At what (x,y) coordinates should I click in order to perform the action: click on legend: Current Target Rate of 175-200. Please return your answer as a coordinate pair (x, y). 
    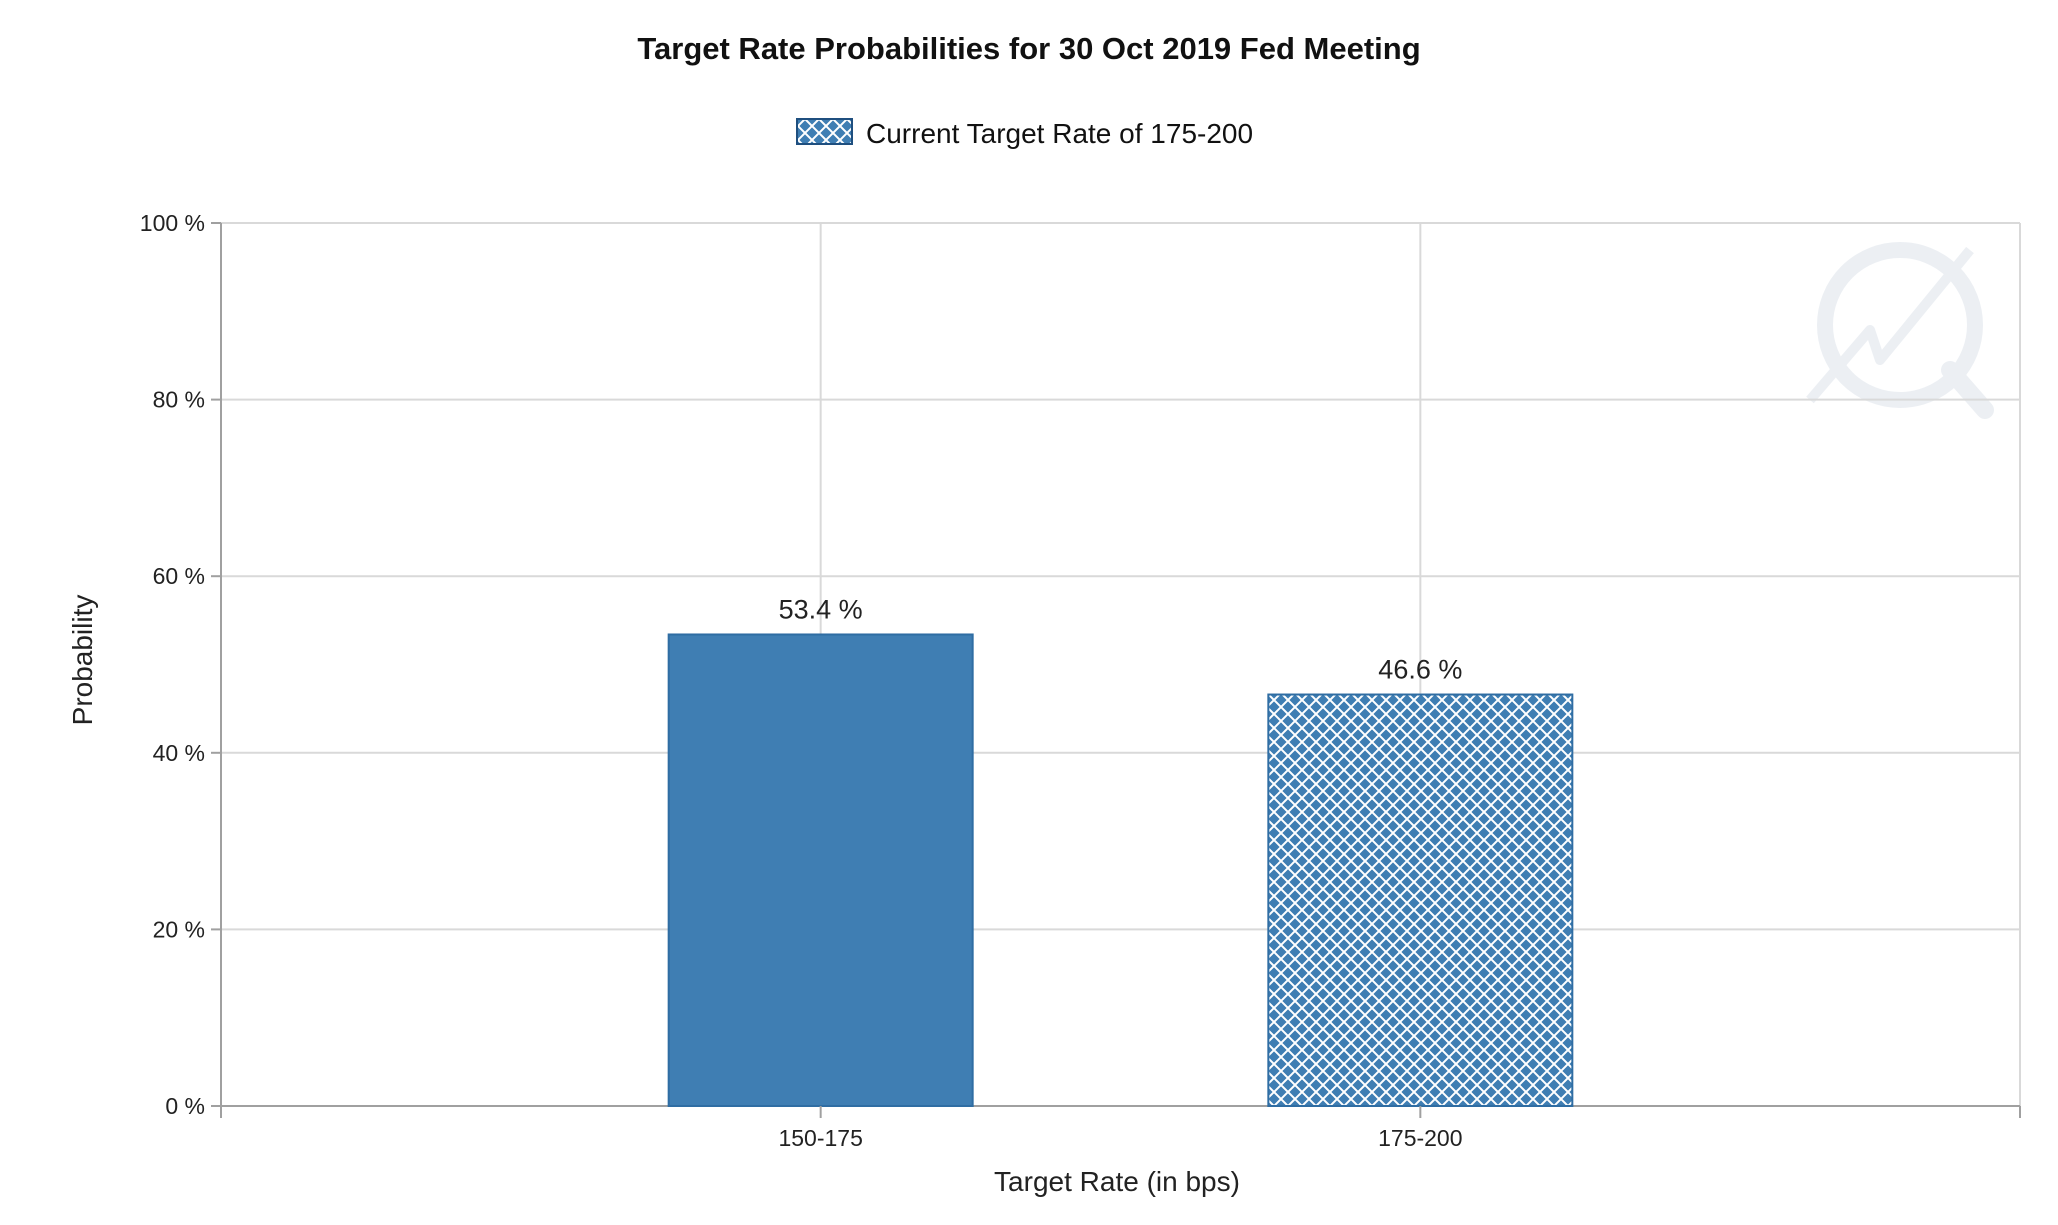
    Looking at the image, I should click on (1024, 133).